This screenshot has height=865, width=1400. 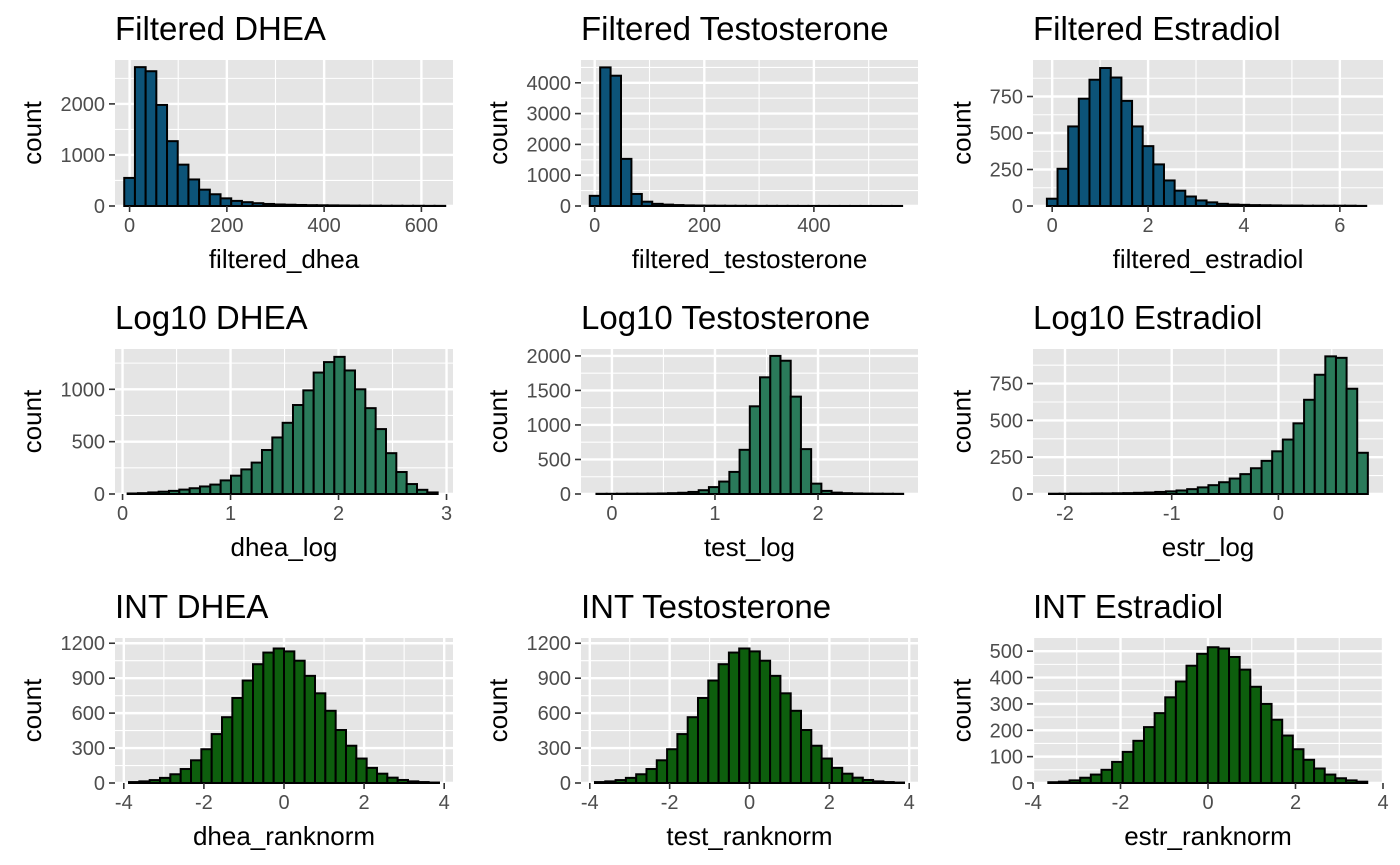 What do you see at coordinates (446, 514) in the screenshot?
I see `x-tick-label: 3` at bounding box center [446, 514].